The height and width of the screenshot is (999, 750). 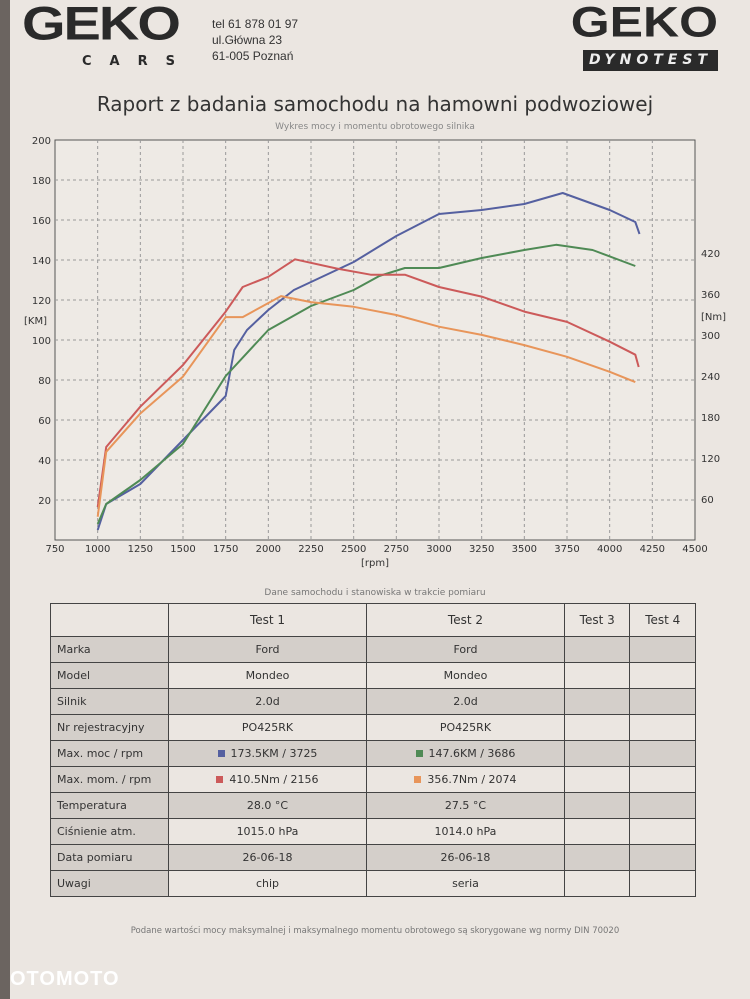 I want to click on y-tick-label: 120, so click(x=41, y=301).